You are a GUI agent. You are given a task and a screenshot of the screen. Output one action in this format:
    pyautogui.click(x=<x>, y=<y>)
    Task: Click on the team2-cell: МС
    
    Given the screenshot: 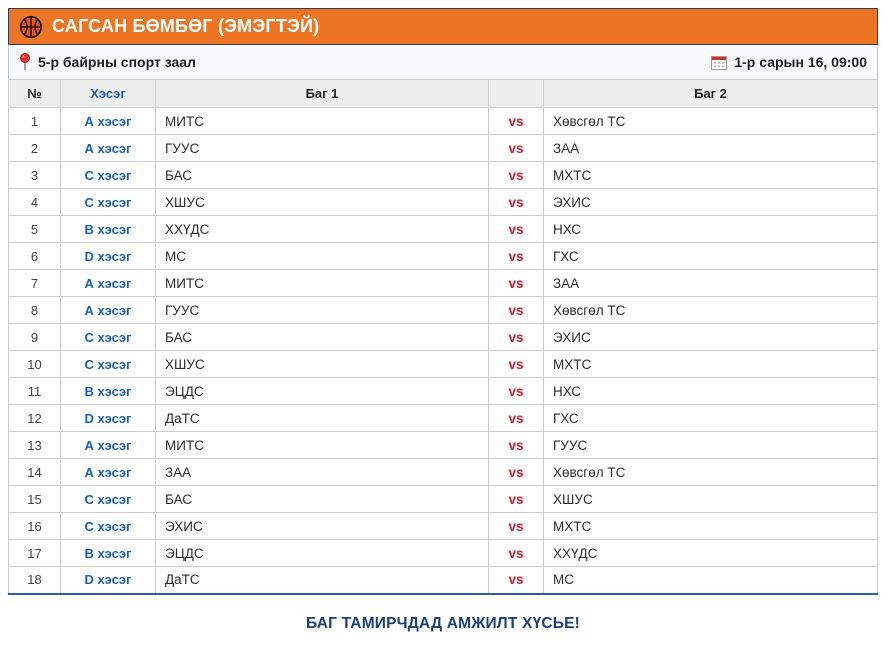 What is the action you would take?
    pyautogui.click(x=710, y=580)
    